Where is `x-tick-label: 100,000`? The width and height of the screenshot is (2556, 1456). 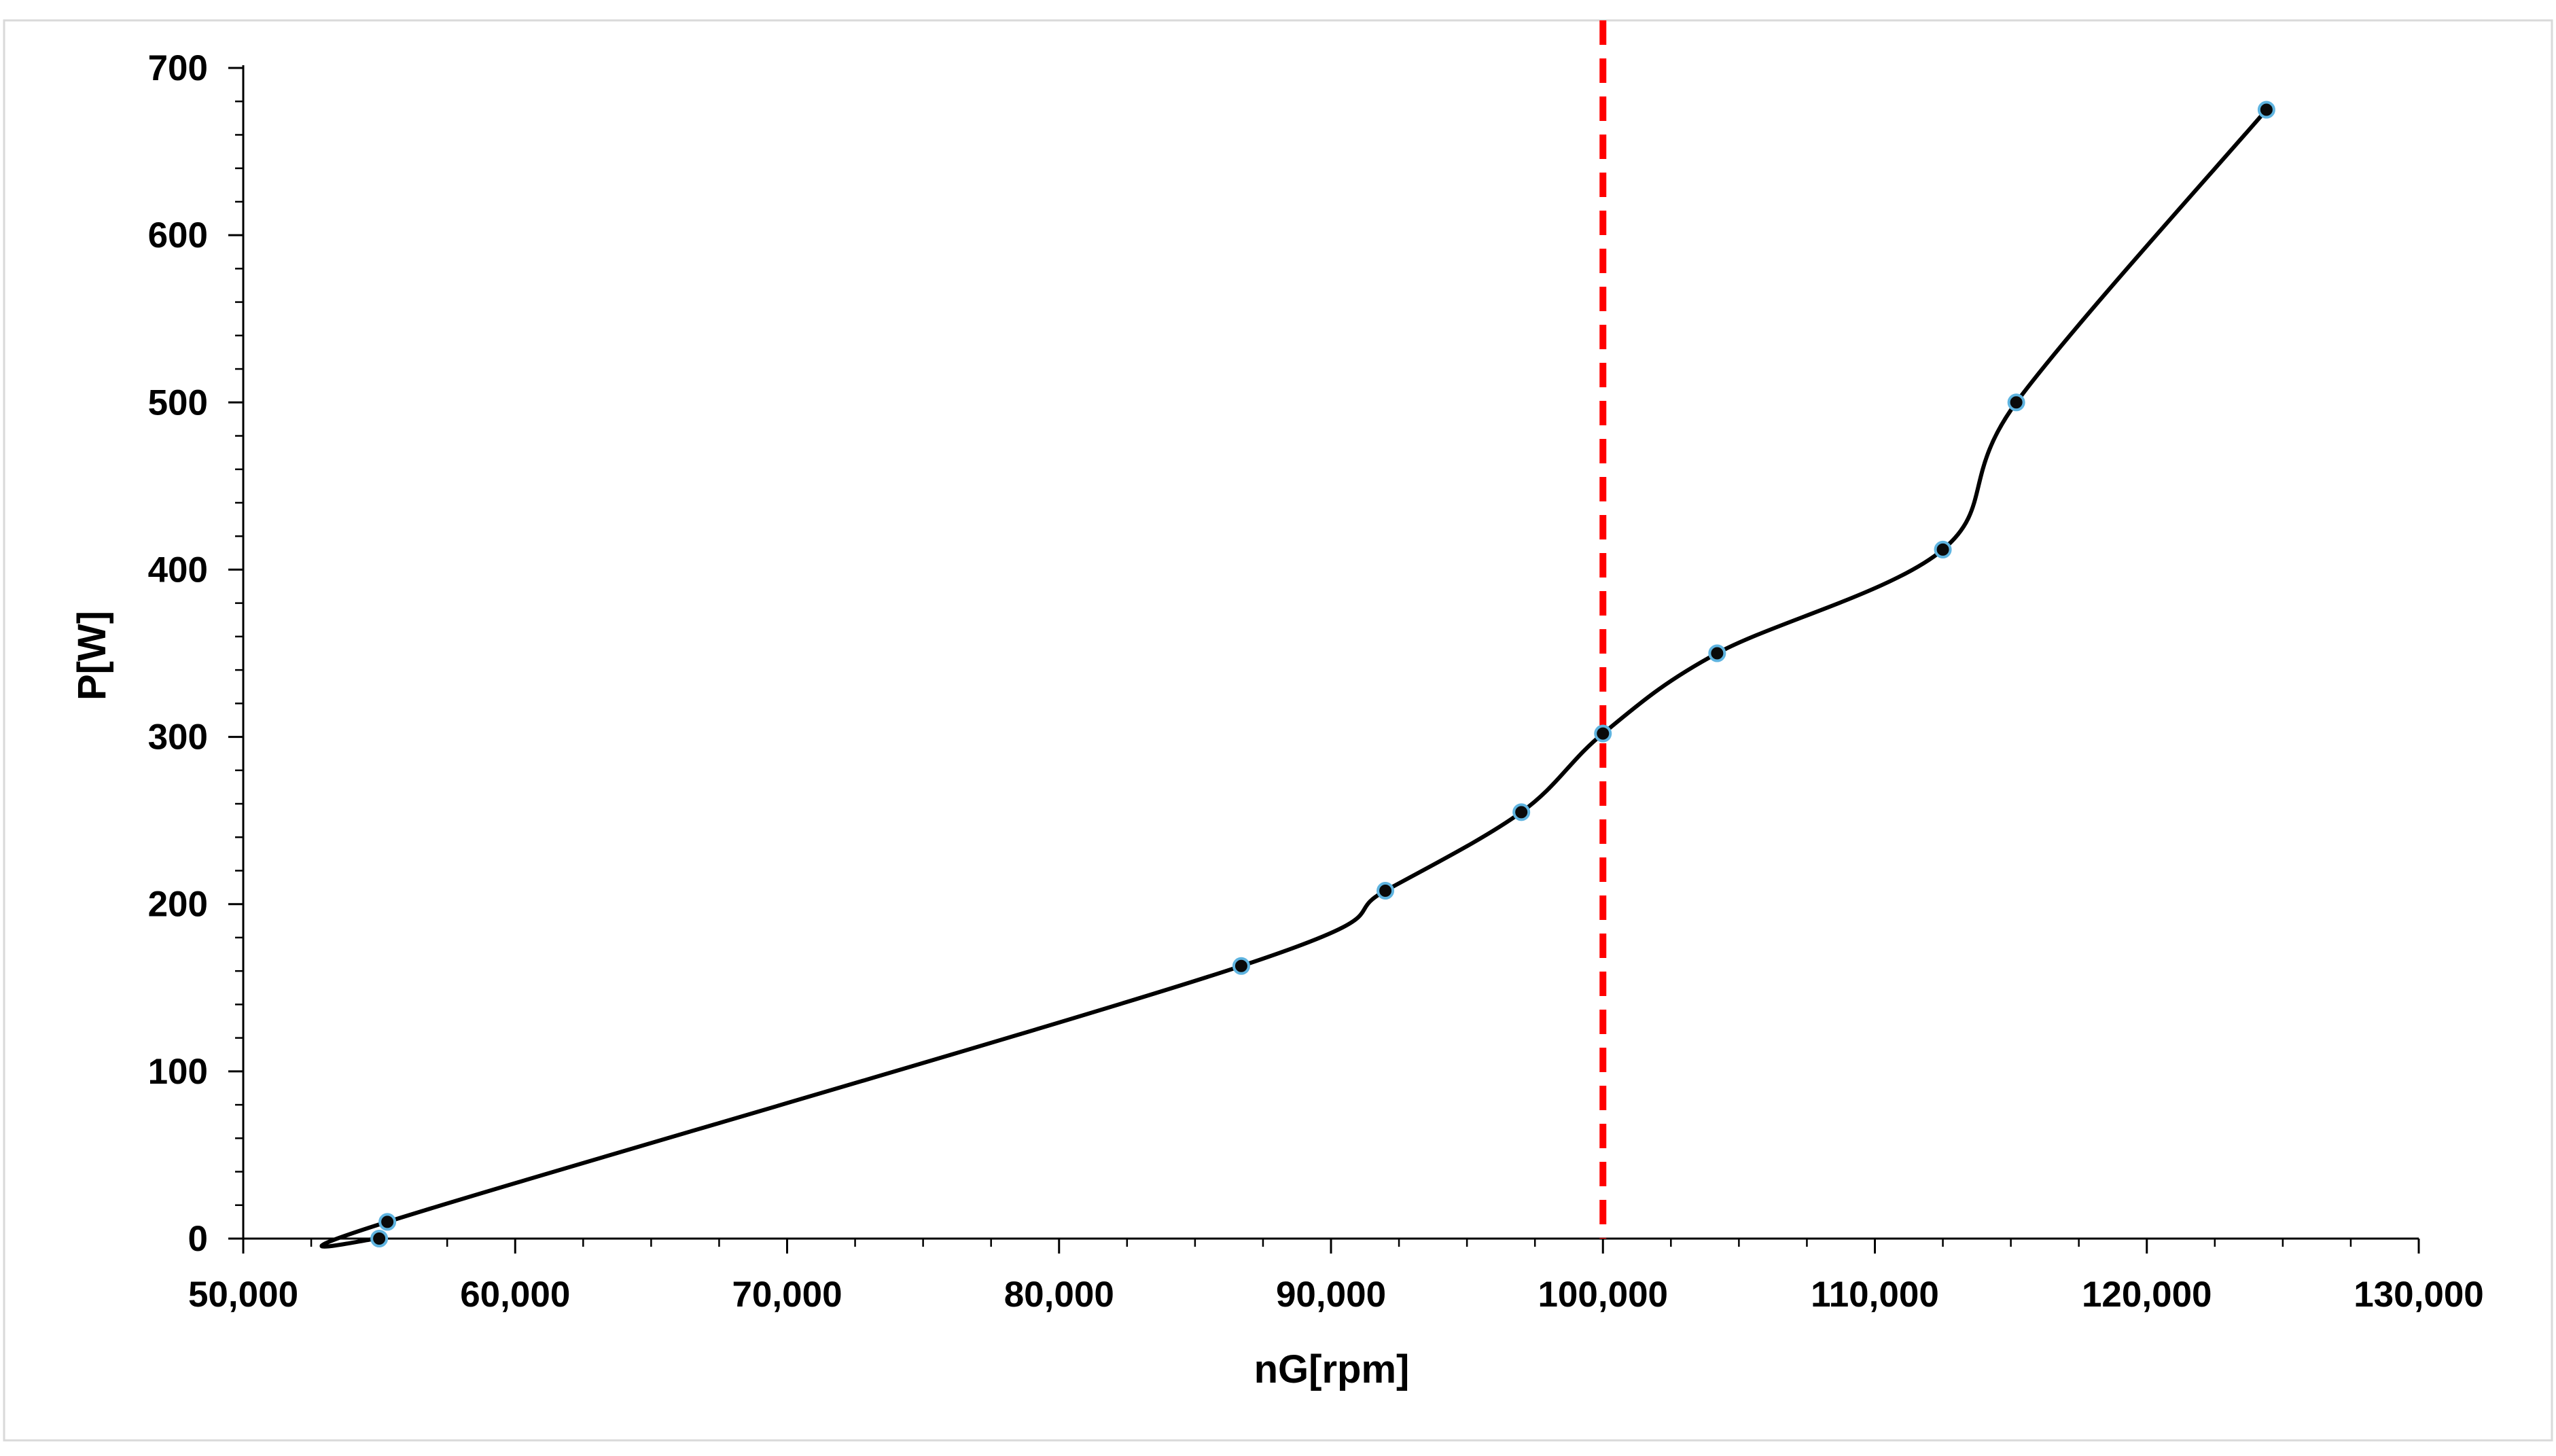
x-tick-label: 100,000 is located at coordinates (1603, 1295).